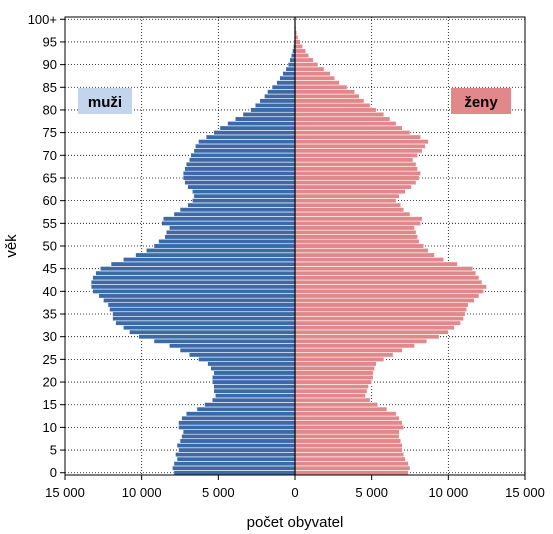  What do you see at coordinates (65, 492) in the screenshot?
I see `x-tick-label: 15 000` at bounding box center [65, 492].